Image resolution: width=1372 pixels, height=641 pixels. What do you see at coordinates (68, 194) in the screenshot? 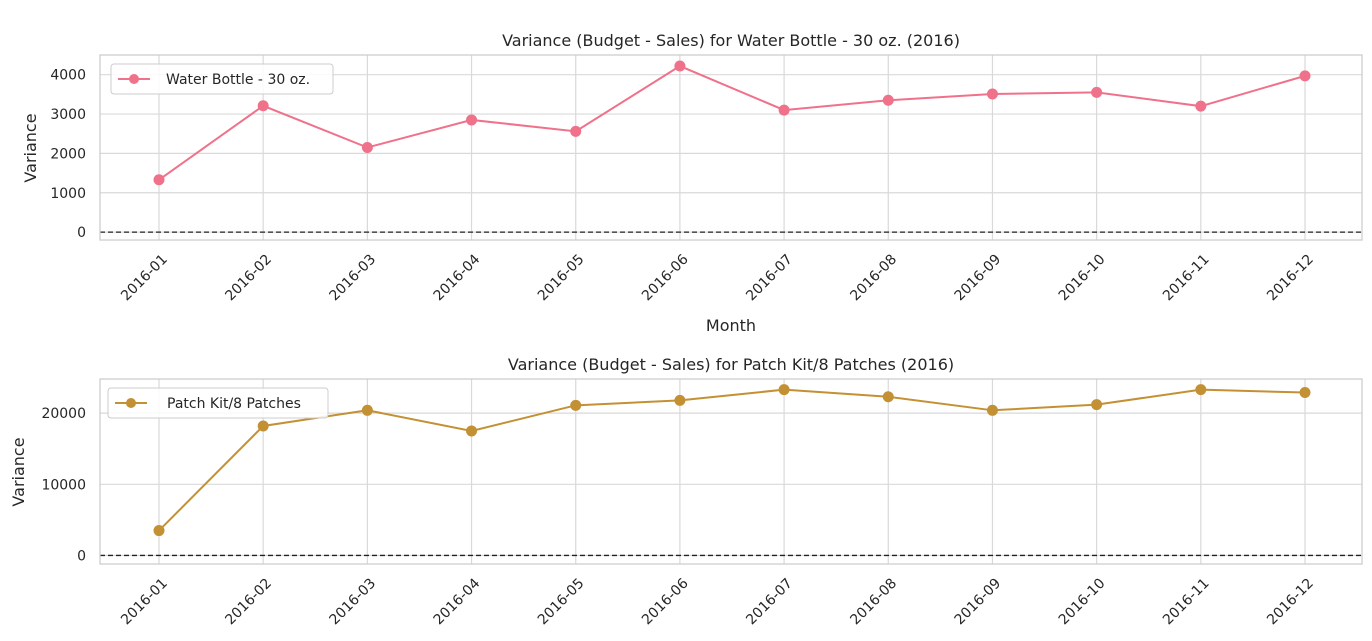
I see `y-tick-label: 1000` at bounding box center [68, 194].